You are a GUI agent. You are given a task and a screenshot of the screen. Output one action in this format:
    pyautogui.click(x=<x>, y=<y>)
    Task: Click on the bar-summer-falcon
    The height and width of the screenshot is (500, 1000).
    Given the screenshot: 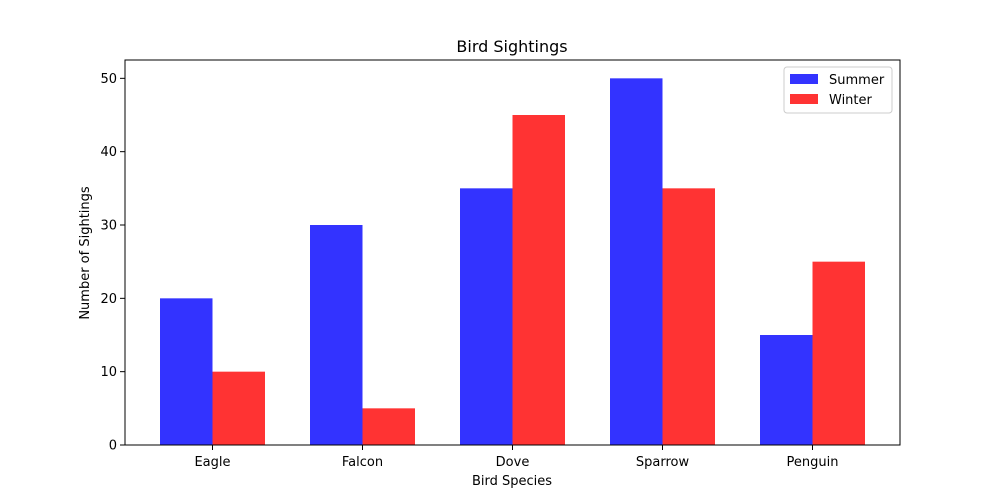 What is the action you would take?
    pyautogui.click(x=336, y=335)
    